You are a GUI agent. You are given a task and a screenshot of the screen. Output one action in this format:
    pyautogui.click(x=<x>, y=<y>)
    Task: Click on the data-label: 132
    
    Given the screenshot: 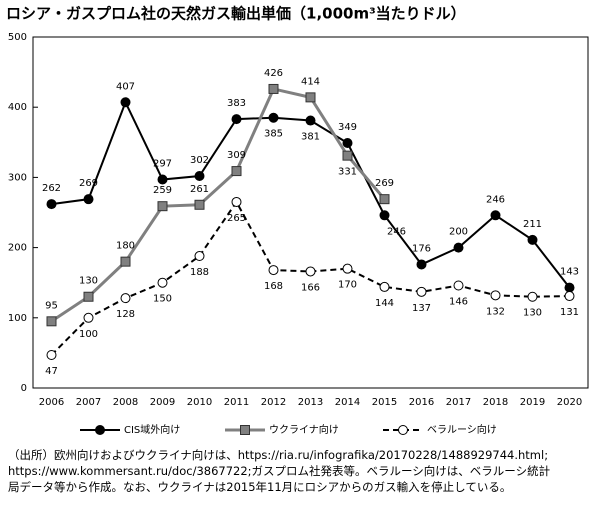 What is the action you would take?
    pyautogui.click(x=495, y=311)
    